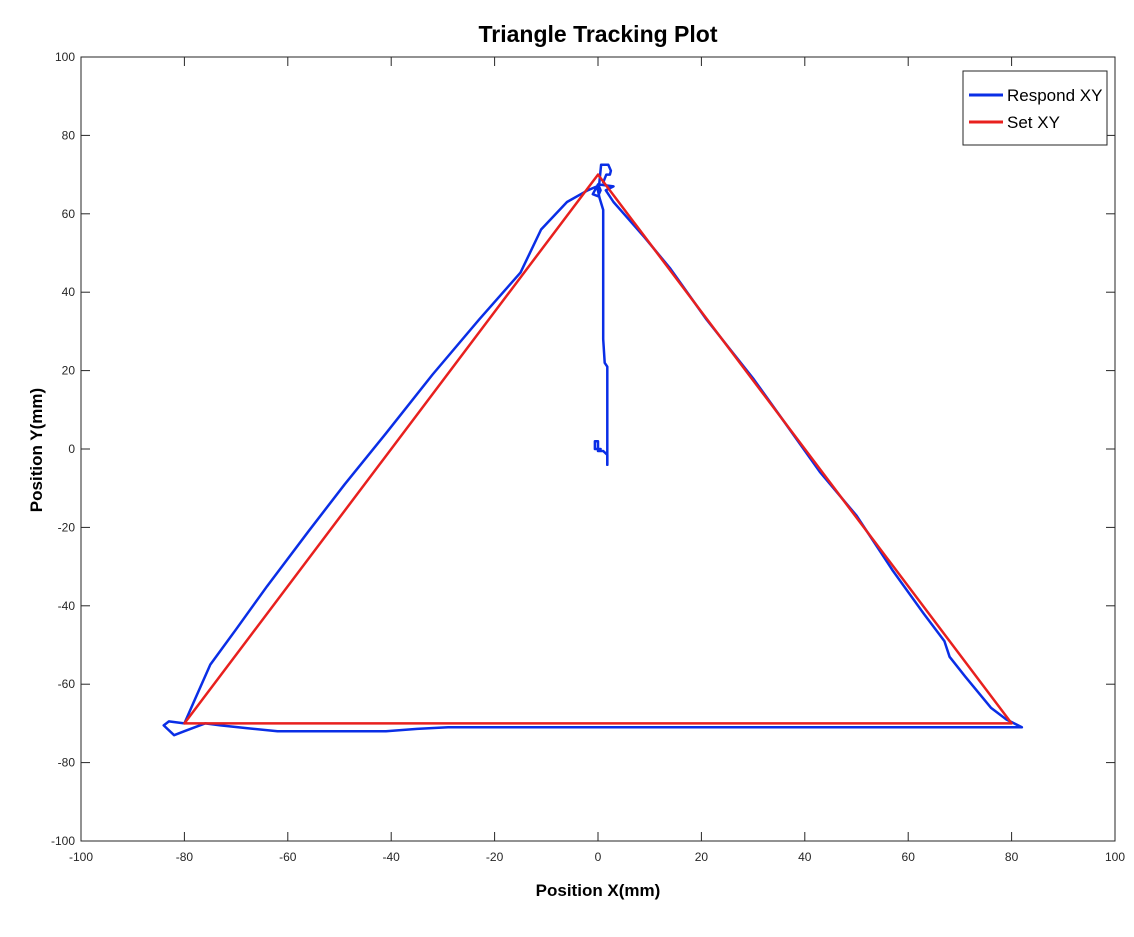  Describe the element at coordinates (1033, 122) in the screenshot. I see `legend-label: Set XY` at that location.